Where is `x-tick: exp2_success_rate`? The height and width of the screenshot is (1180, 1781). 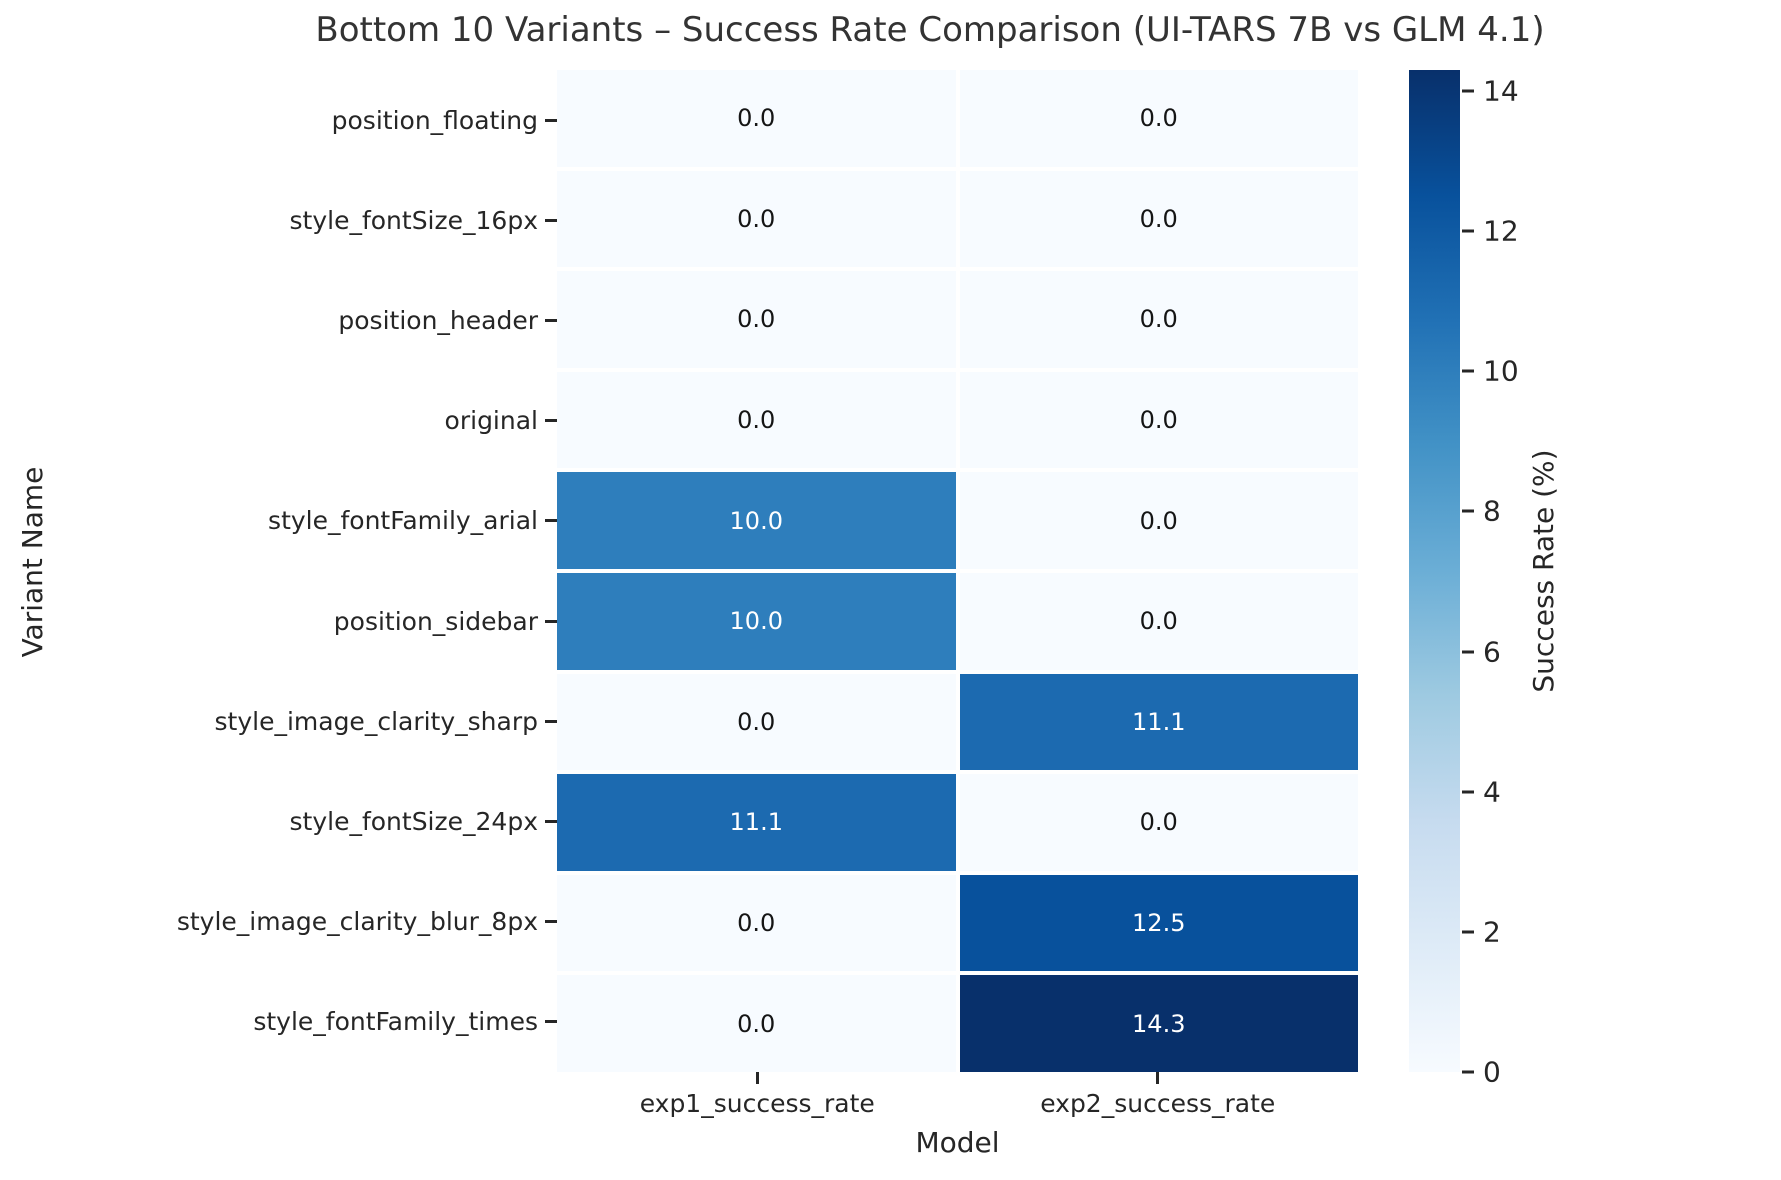
x-tick: exp2_success_rate is located at coordinates (1158, 1095).